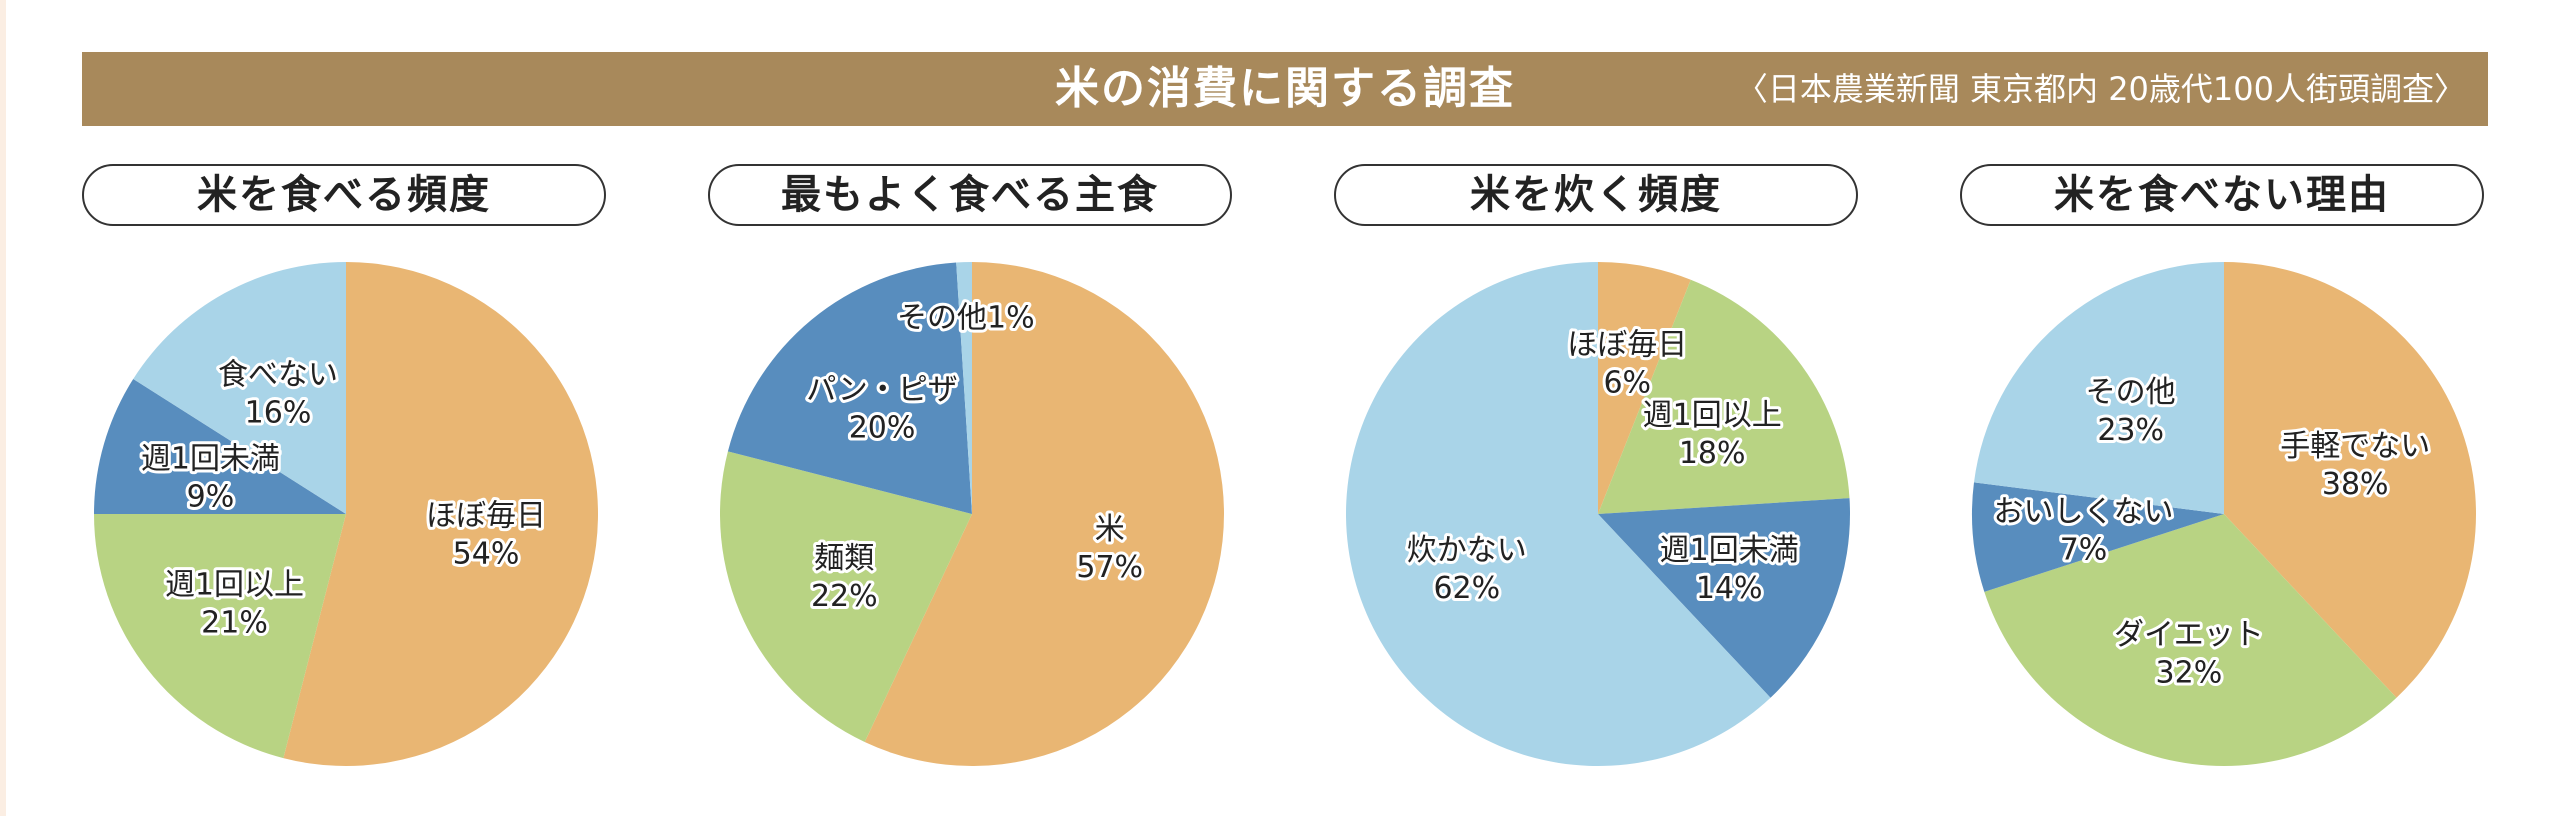  I want to click on slice-label: 食べない 16%, so click(278, 393).